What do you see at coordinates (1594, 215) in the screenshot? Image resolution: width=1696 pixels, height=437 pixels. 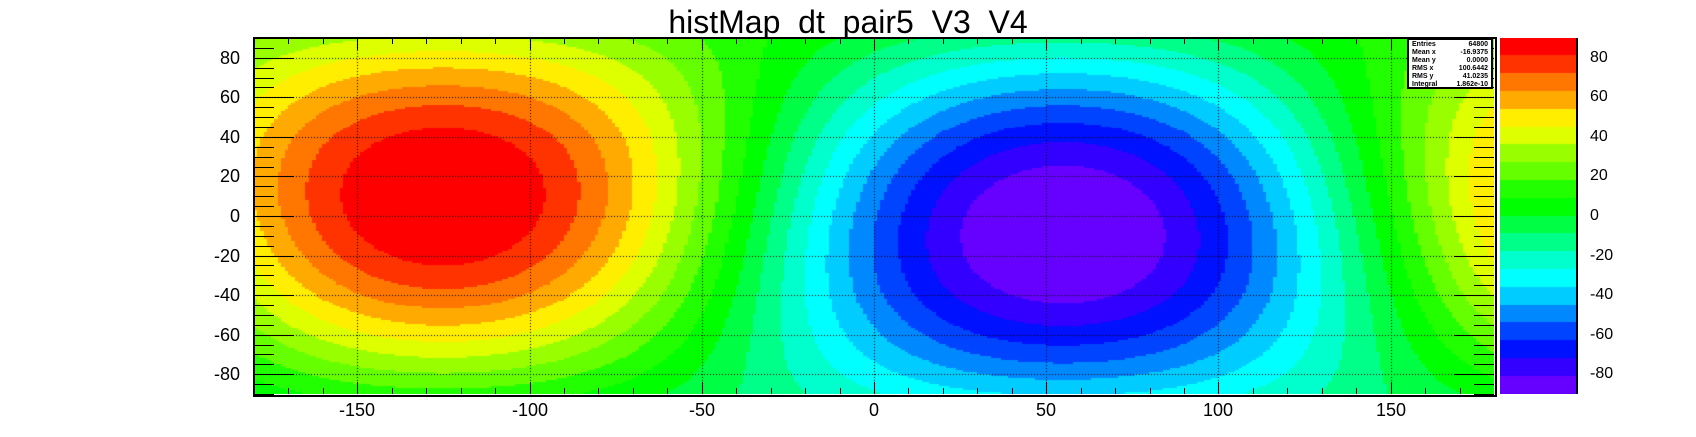 I see `palette-tick-label: 0` at bounding box center [1594, 215].